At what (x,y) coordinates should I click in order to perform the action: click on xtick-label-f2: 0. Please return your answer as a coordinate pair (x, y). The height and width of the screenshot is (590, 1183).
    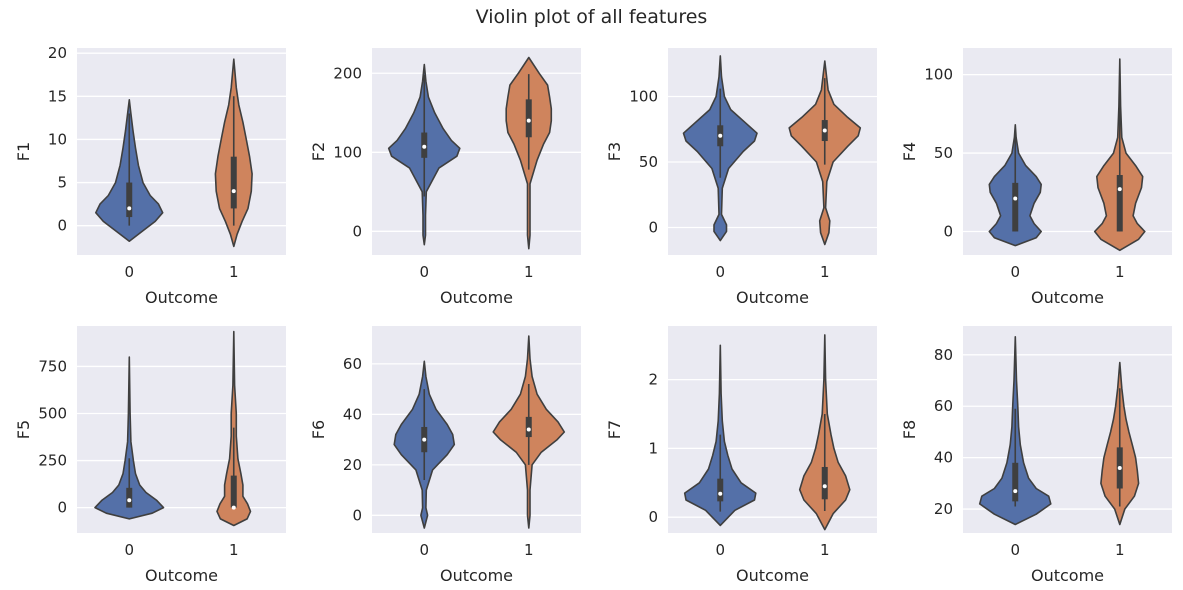
    Looking at the image, I should click on (424, 272).